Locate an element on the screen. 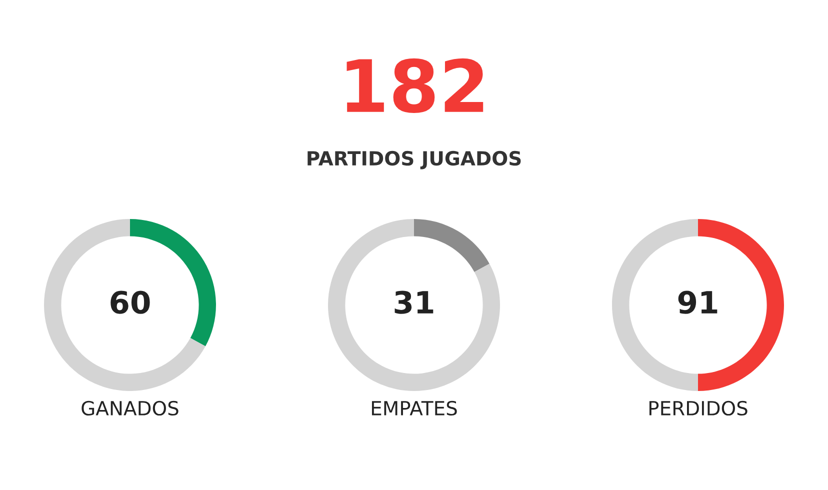 The height and width of the screenshot is (490, 828). data-label: 91 is located at coordinates (698, 302).